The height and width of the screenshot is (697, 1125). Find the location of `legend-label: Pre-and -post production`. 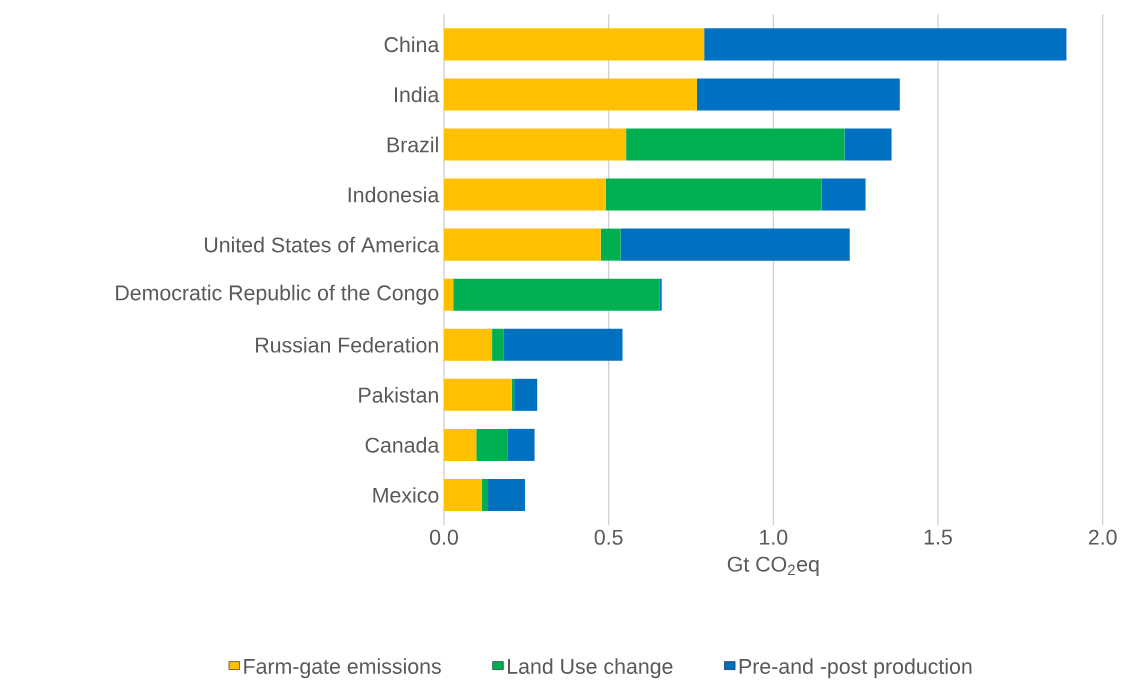

legend-label: Pre-and -post production is located at coordinates (855, 668).